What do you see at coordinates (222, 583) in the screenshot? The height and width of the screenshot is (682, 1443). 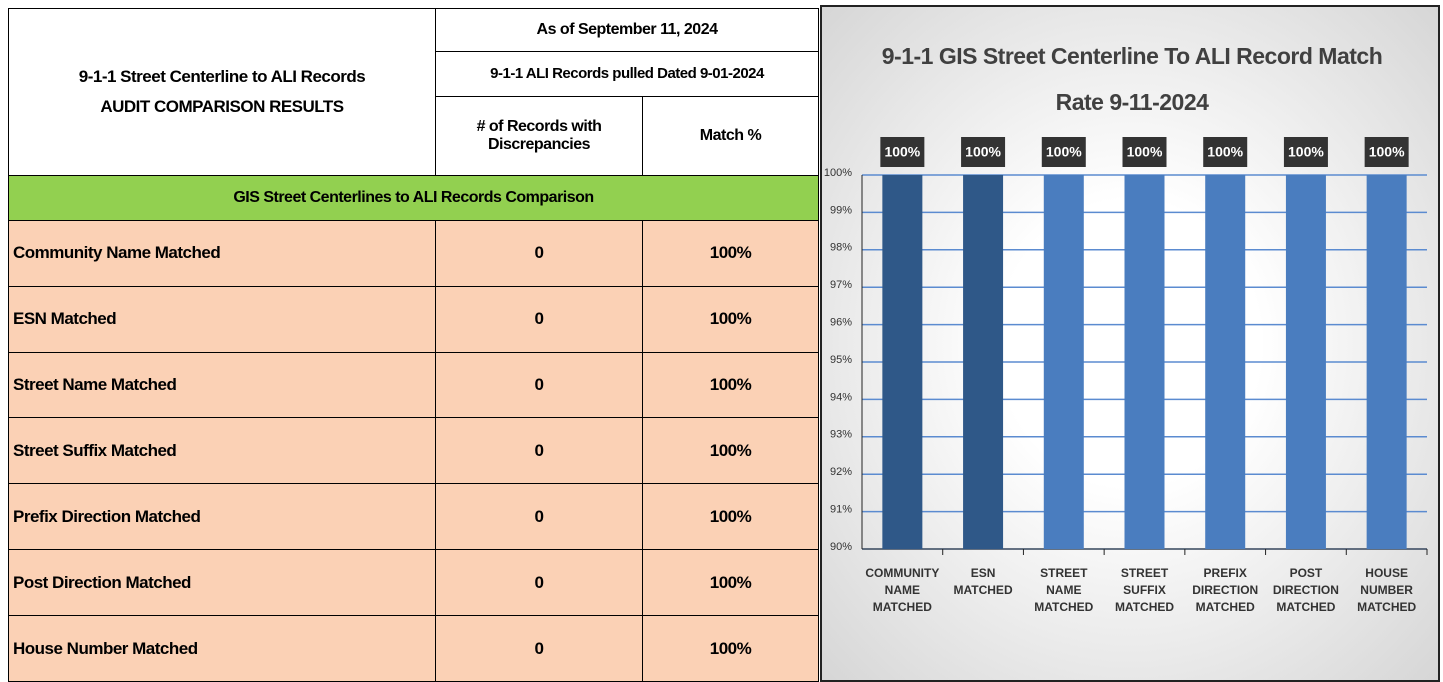 I see `row-label: Post Direction Matched` at bounding box center [222, 583].